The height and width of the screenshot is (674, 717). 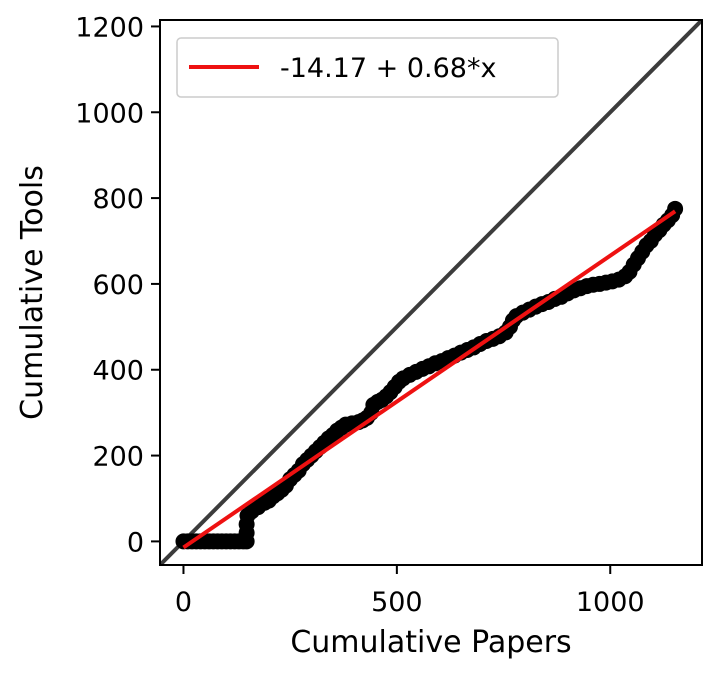 I want to click on legend-box, so click(x=367, y=67).